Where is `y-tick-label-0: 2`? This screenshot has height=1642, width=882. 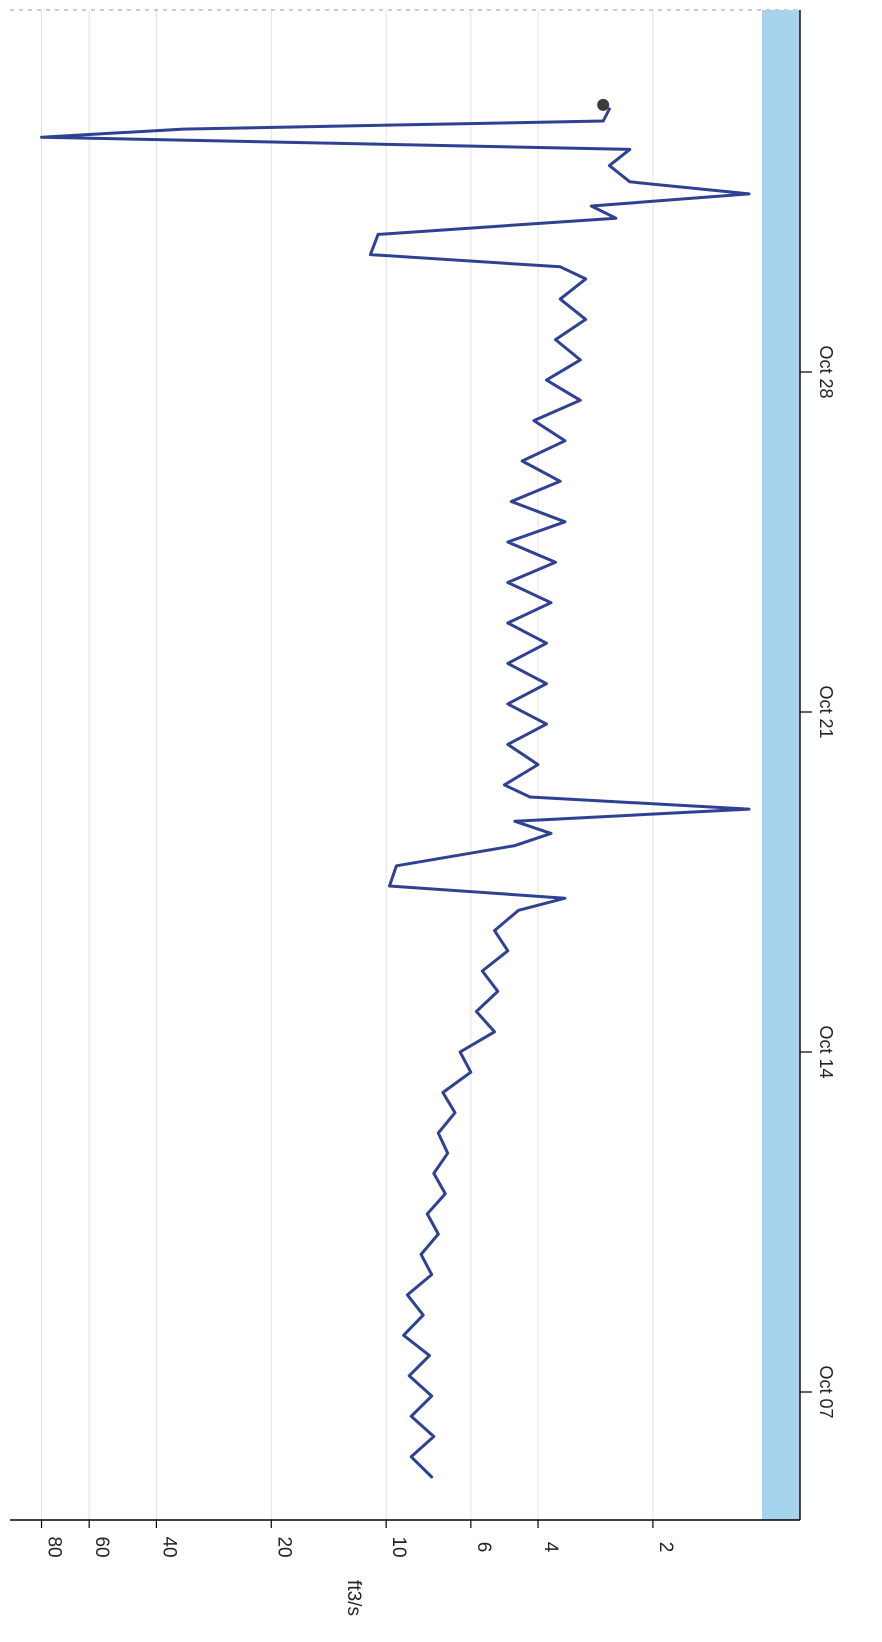
y-tick-label-0: 2 is located at coordinates (665, 1547).